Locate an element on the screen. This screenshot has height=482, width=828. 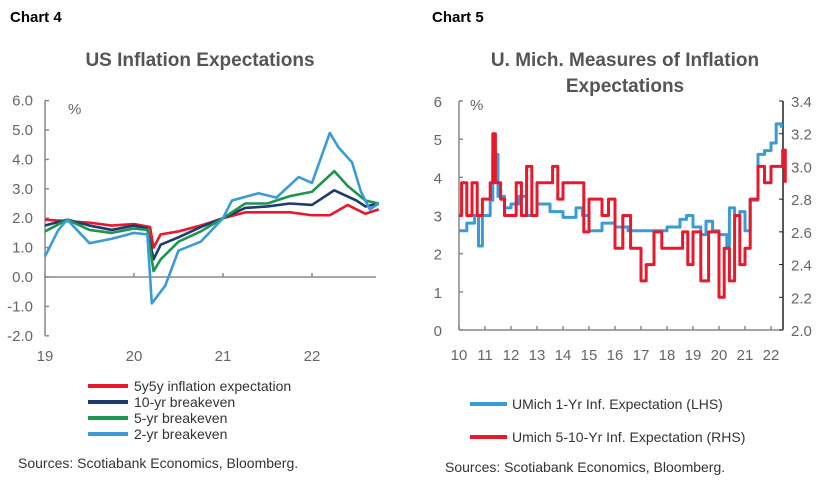
y-tick-label: 6 is located at coordinates (438, 102).